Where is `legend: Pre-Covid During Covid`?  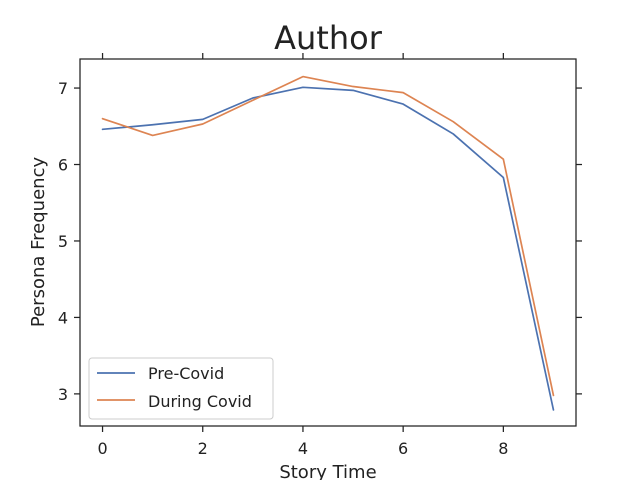 legend: Pre-Covid During Covid is located at coordinates (181, 388).